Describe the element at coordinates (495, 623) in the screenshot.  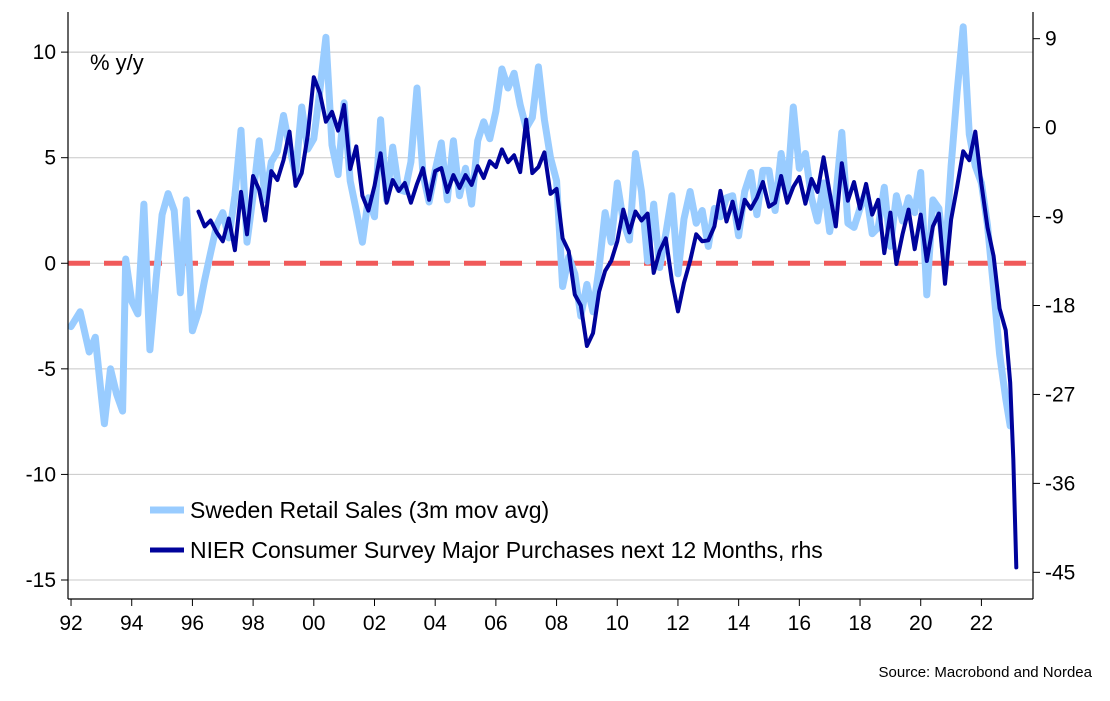
I see `x-tick-label: 06` at that location.